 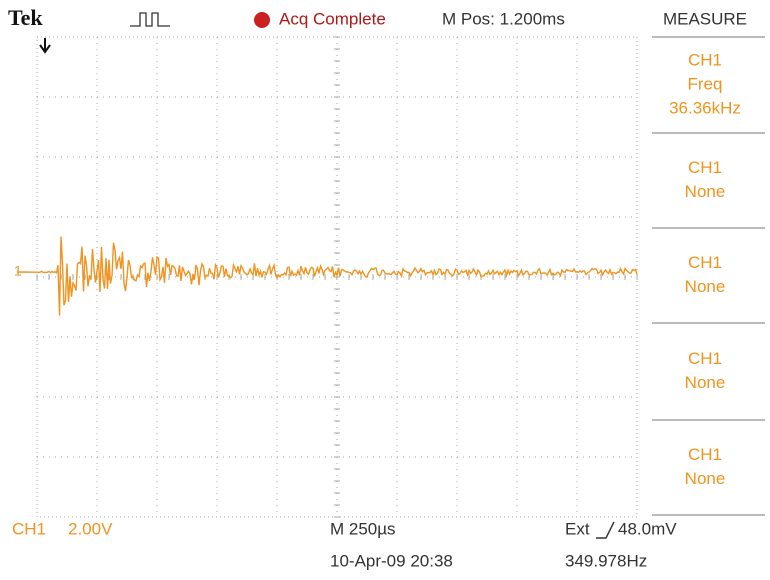 What do you see at coordinates (705, 18) in the screenshot?
I see `menu-title: MEASURE` at bounding box center [705, 18].